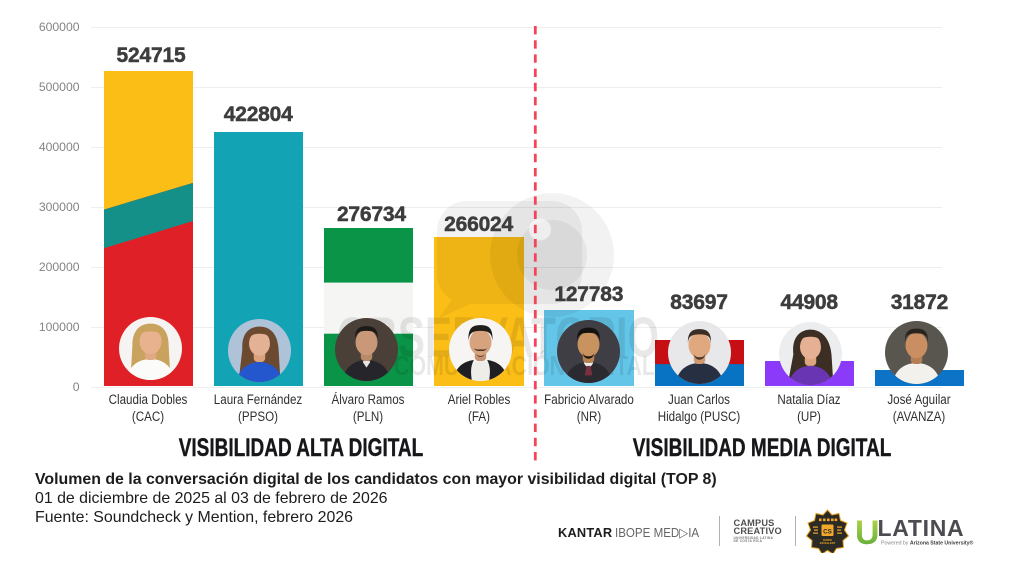  I want to click on svg-text:Powered by Arizona State Unive: Powered by Arizona State University®, so click(927, 542).